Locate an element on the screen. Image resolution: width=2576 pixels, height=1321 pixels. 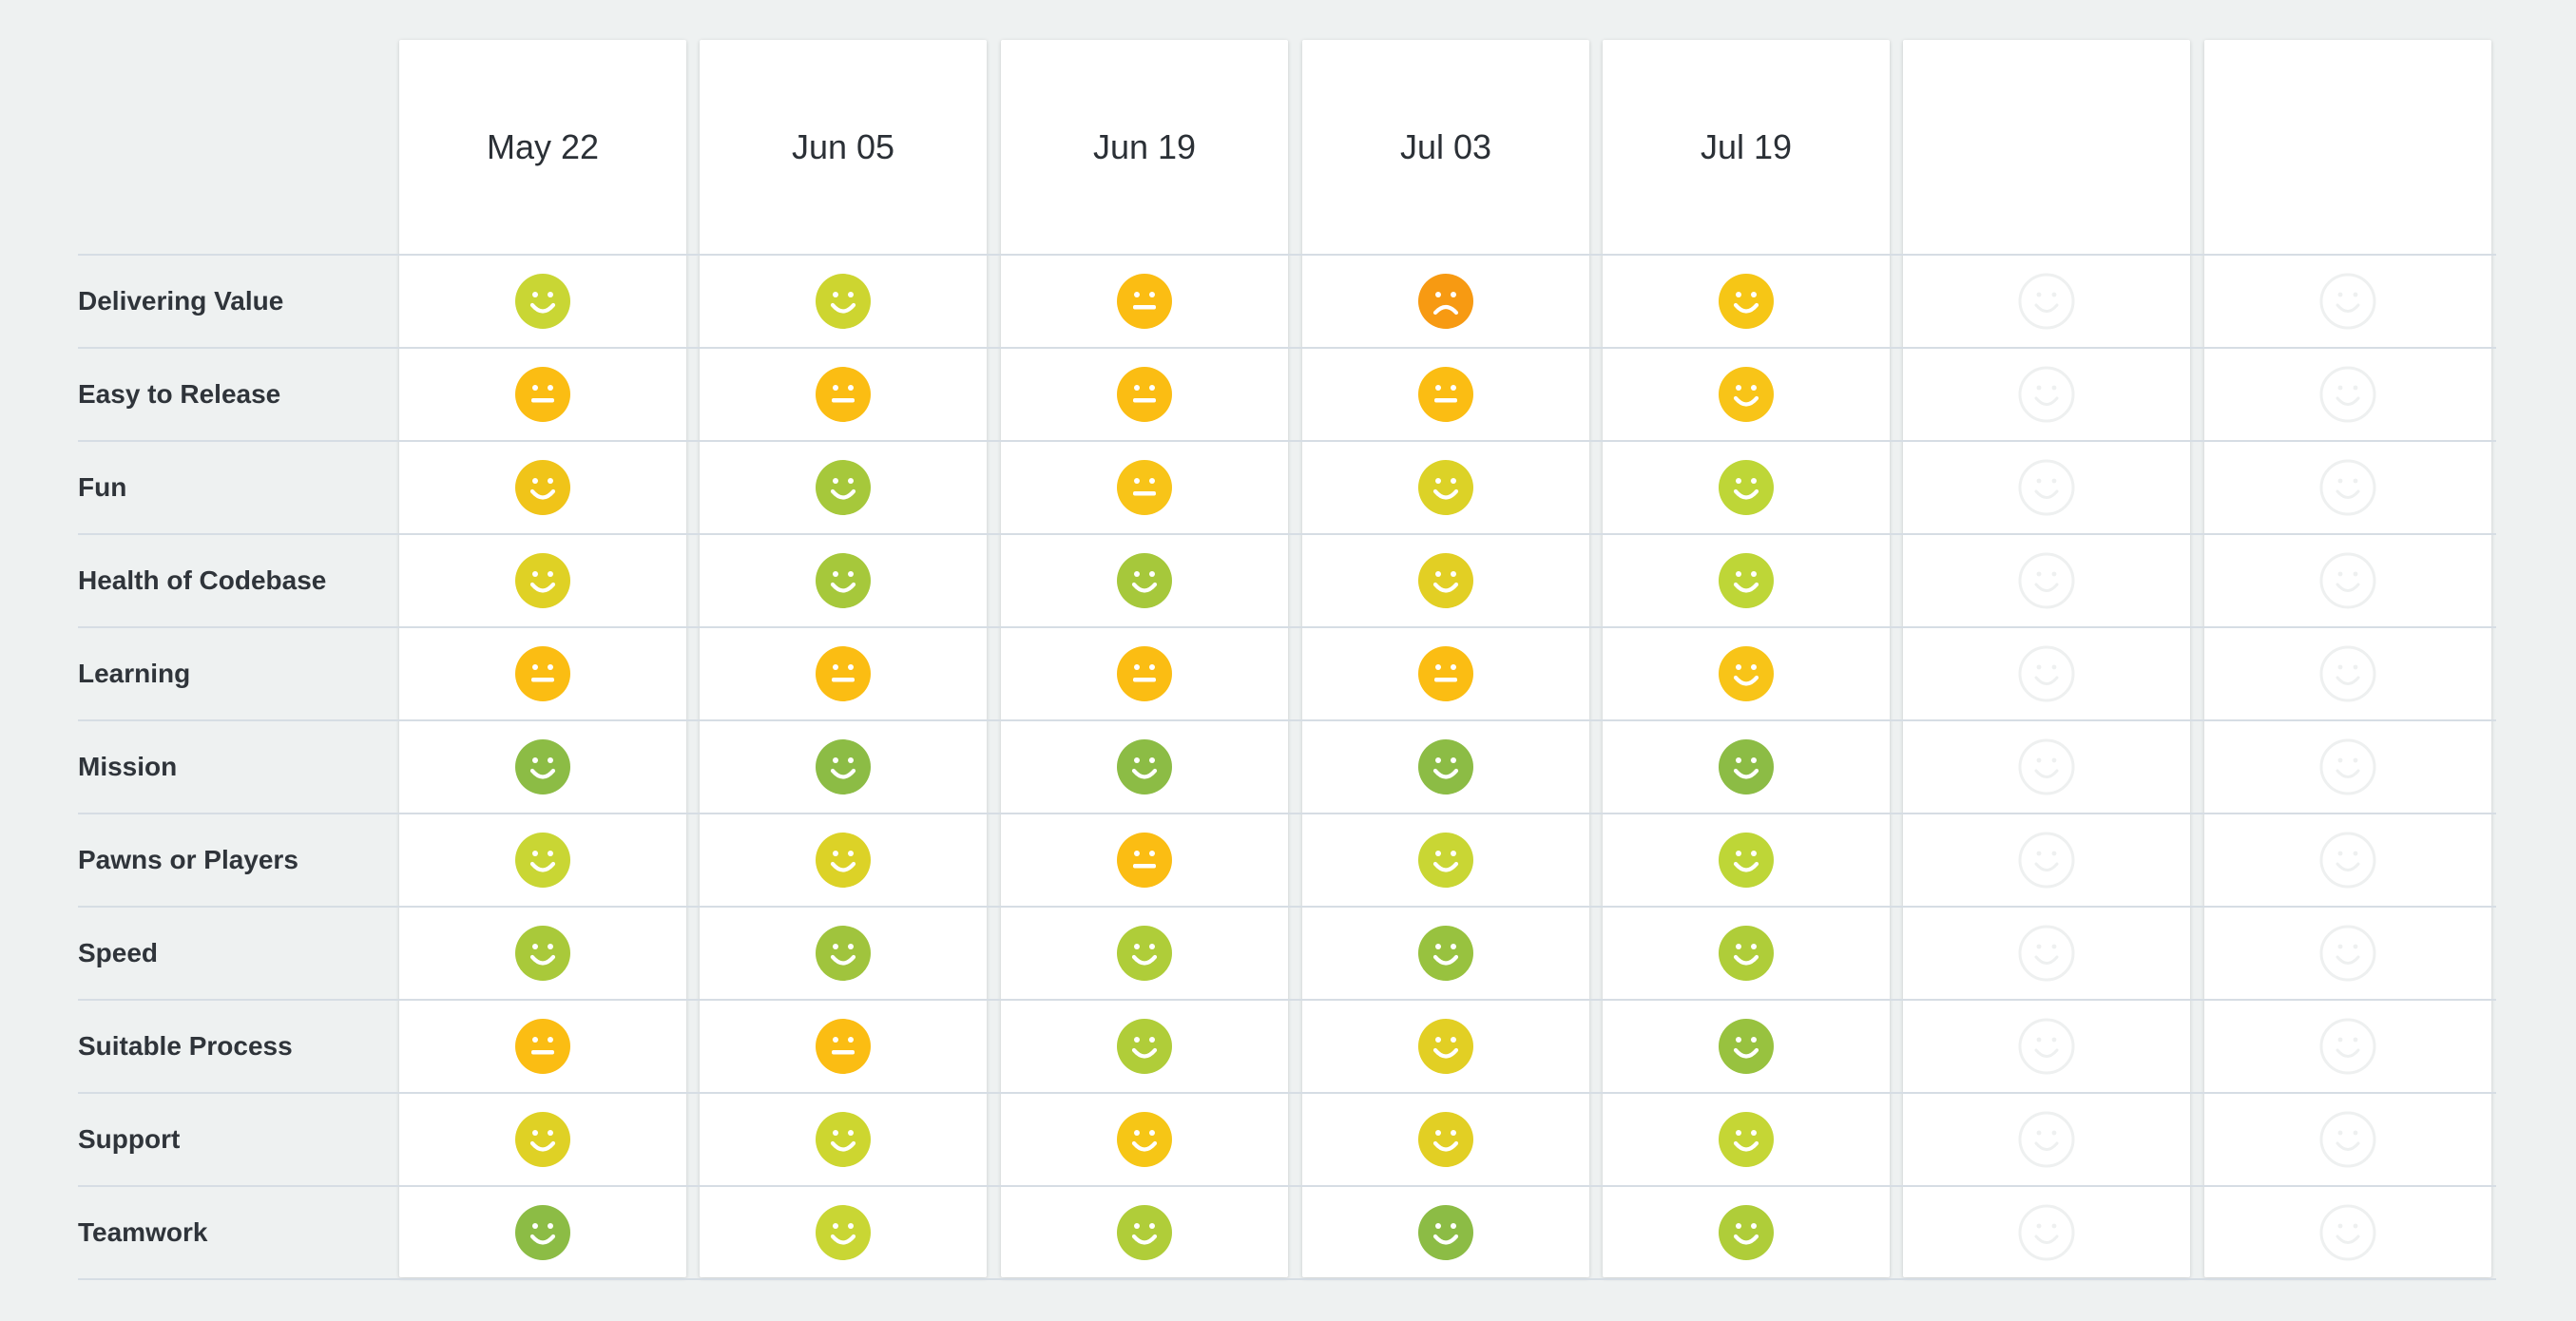
row-divider is located at coordinates (1287, 1093).